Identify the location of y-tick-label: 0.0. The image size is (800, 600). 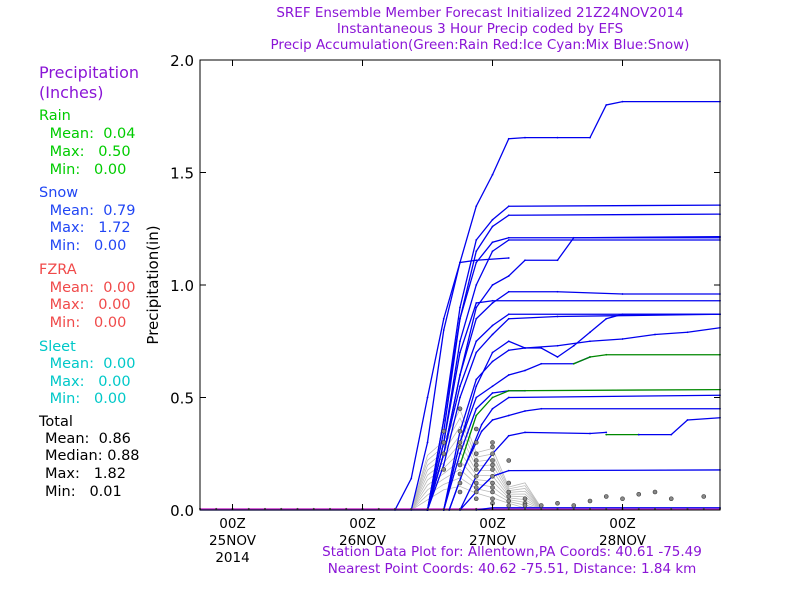
(182, 511).